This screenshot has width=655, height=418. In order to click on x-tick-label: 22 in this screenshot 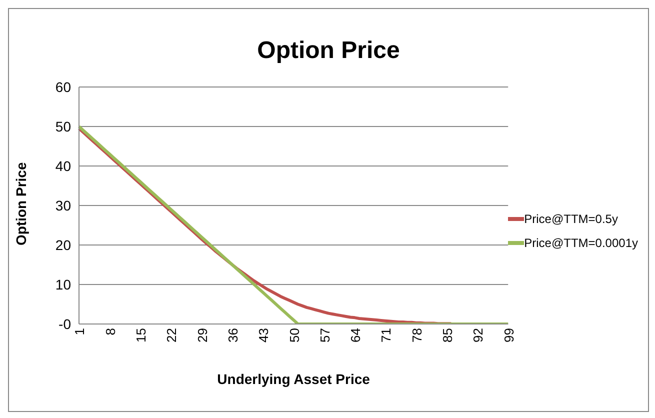, I will do `click(172, 335)`.